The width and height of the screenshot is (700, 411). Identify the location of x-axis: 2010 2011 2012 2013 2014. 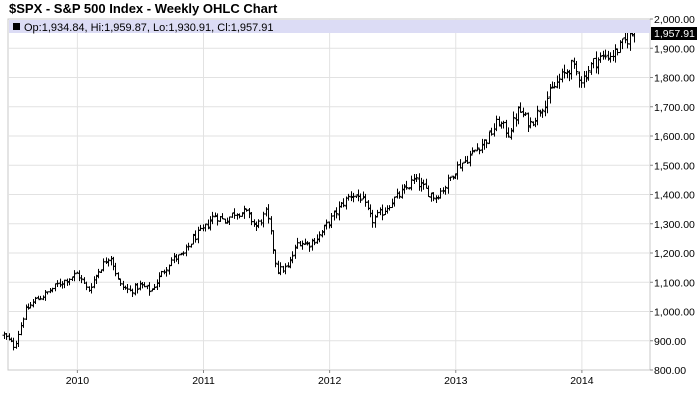
(330, 378).